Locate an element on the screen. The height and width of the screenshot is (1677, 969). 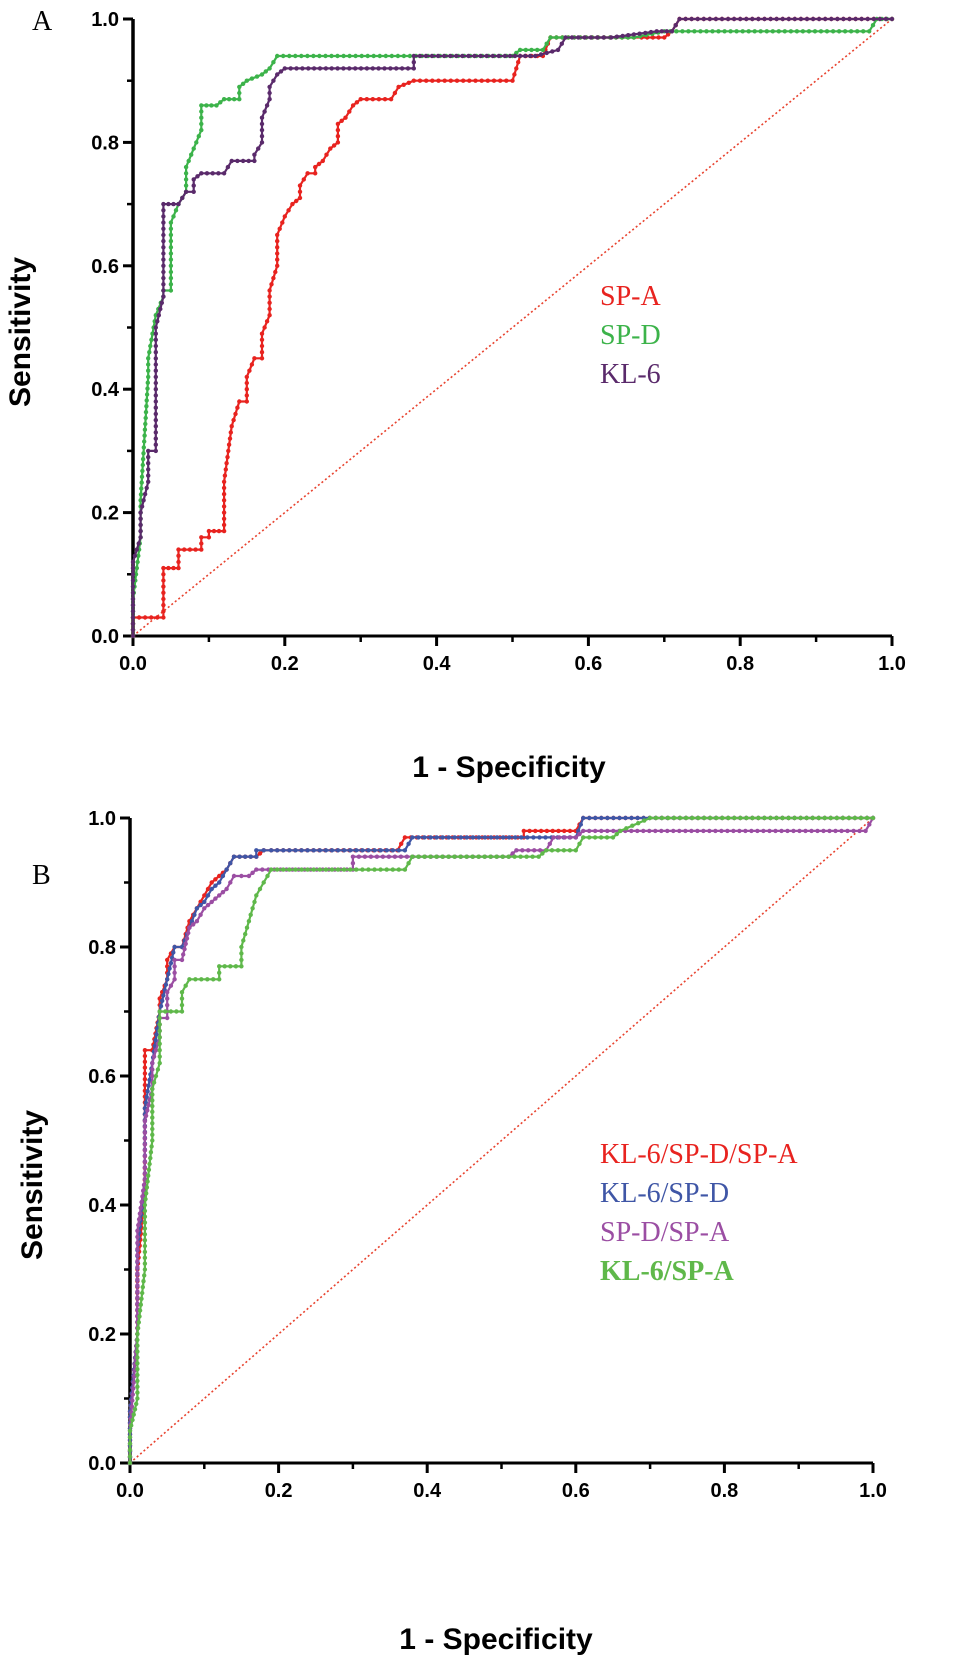
panel-a-legend-kl-6: KL-6 is located at coordinates (630, 374).